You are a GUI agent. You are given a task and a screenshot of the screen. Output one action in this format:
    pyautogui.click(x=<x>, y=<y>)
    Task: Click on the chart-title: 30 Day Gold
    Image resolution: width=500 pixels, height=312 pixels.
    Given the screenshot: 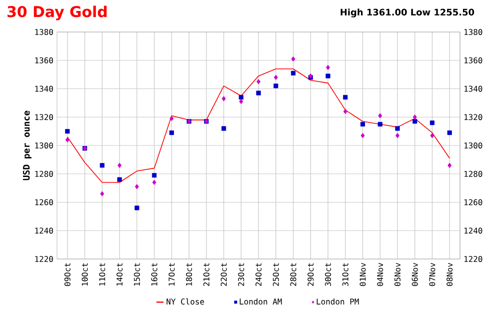 What is the action you would take?
    pyautogui.click(x=57, y=13)
    